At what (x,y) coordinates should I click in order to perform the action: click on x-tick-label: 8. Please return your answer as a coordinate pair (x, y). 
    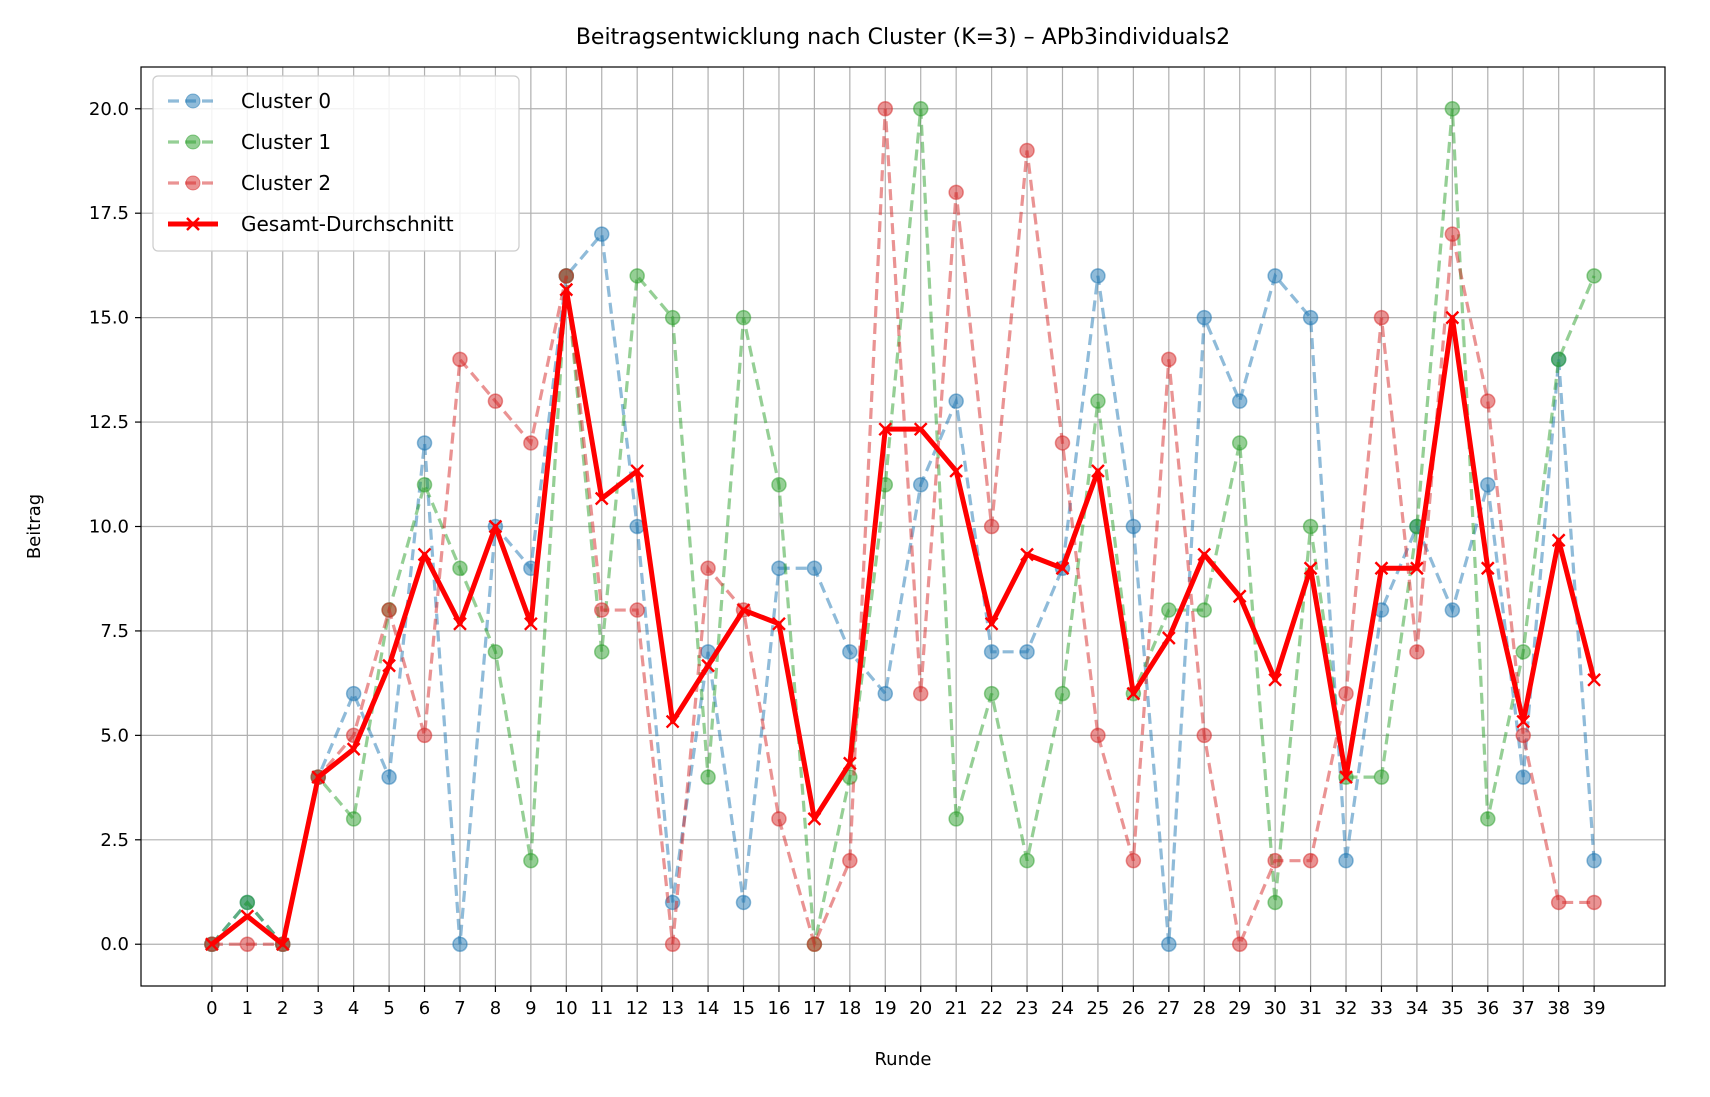
    Looking at the image, I should click on (495, 1008).